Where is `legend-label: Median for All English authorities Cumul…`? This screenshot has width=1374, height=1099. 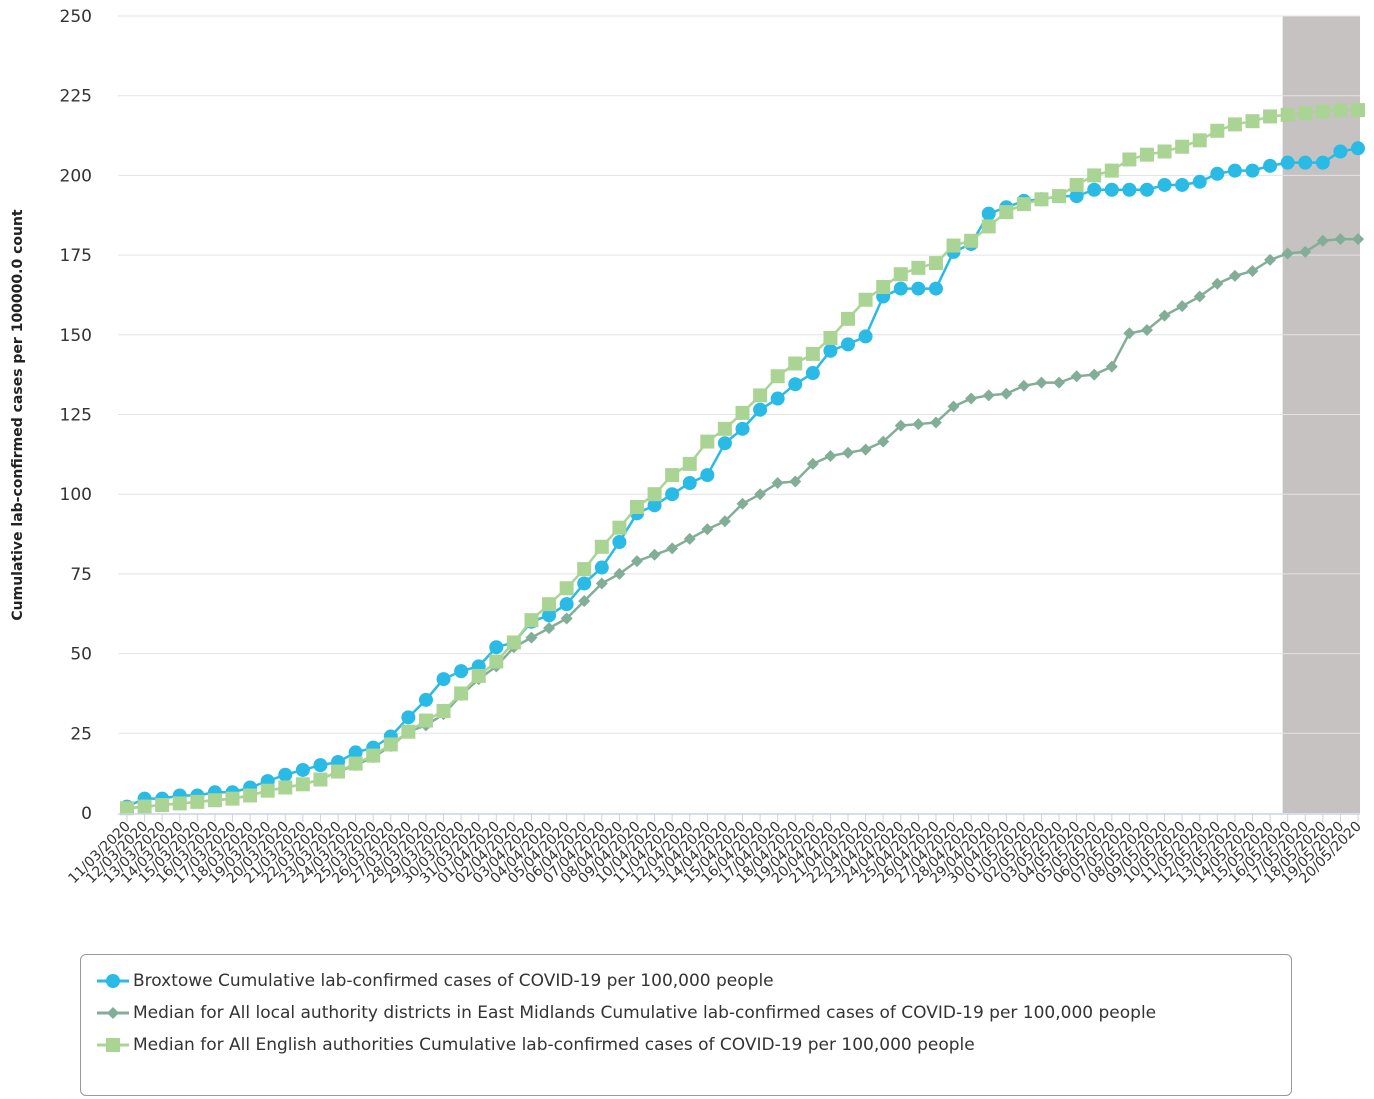 legend-label: Median for All English authorities Cumul… is located at coordinates (554, 1045).